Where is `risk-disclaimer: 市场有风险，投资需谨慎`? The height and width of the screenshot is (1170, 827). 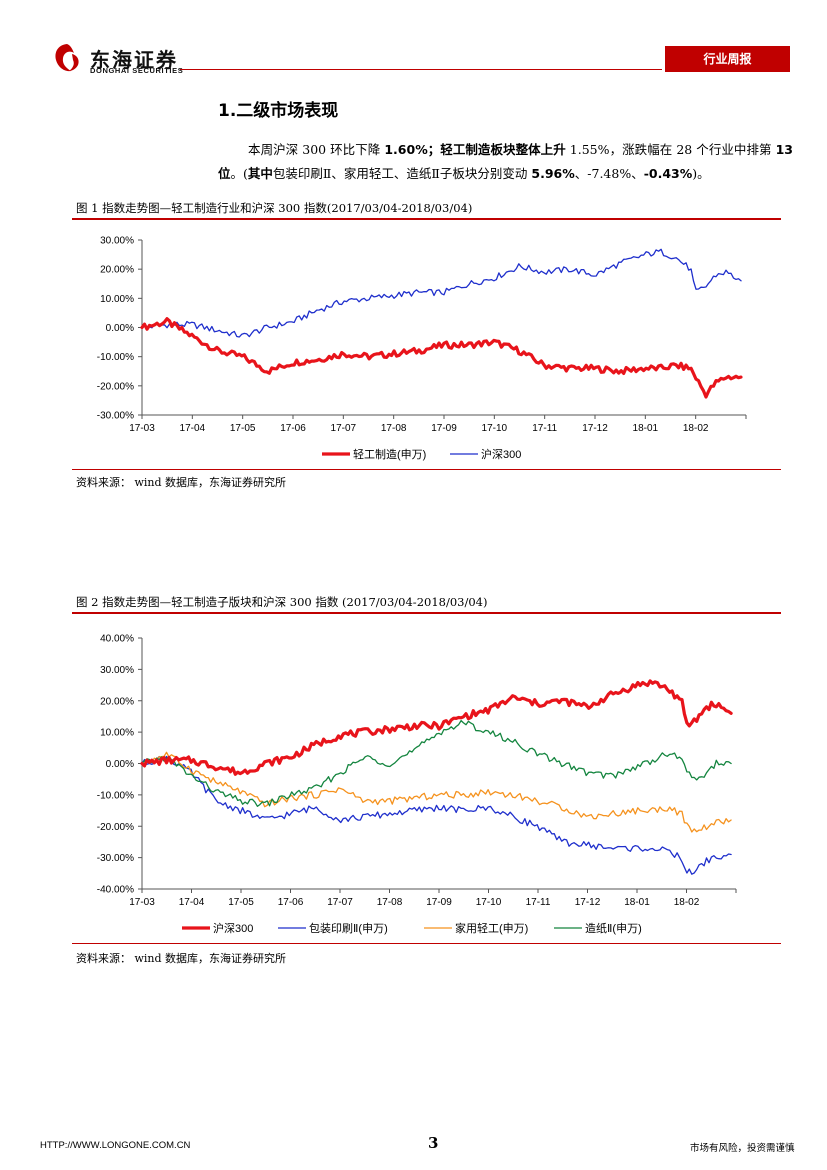
risk-disclaimer: 市场有风险，投资需谨慎 is located at coordinates (742, 1148).